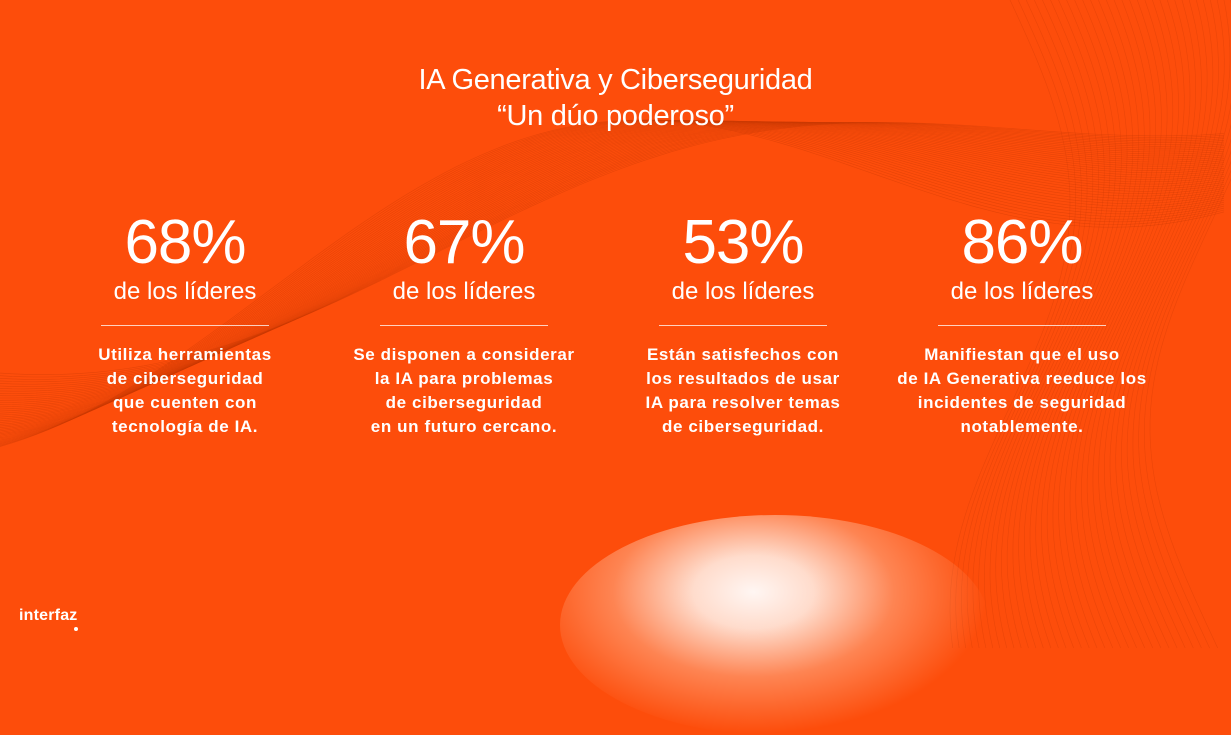 The height and width of the screenshot is (735, 1231). I want to click on description-line: en un futuro cercano., so click(464, 426).